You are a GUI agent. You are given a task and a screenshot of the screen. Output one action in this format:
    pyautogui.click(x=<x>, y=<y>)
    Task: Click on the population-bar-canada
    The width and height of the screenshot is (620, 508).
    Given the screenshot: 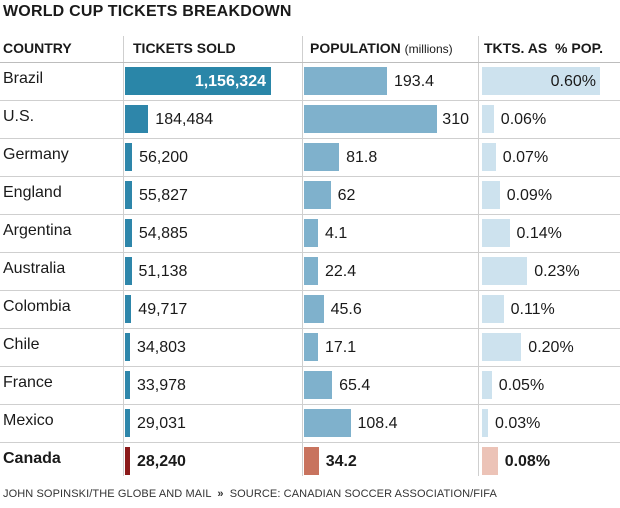 What is the action you would take?
    pyautogui.click(x=311, y=461)
    